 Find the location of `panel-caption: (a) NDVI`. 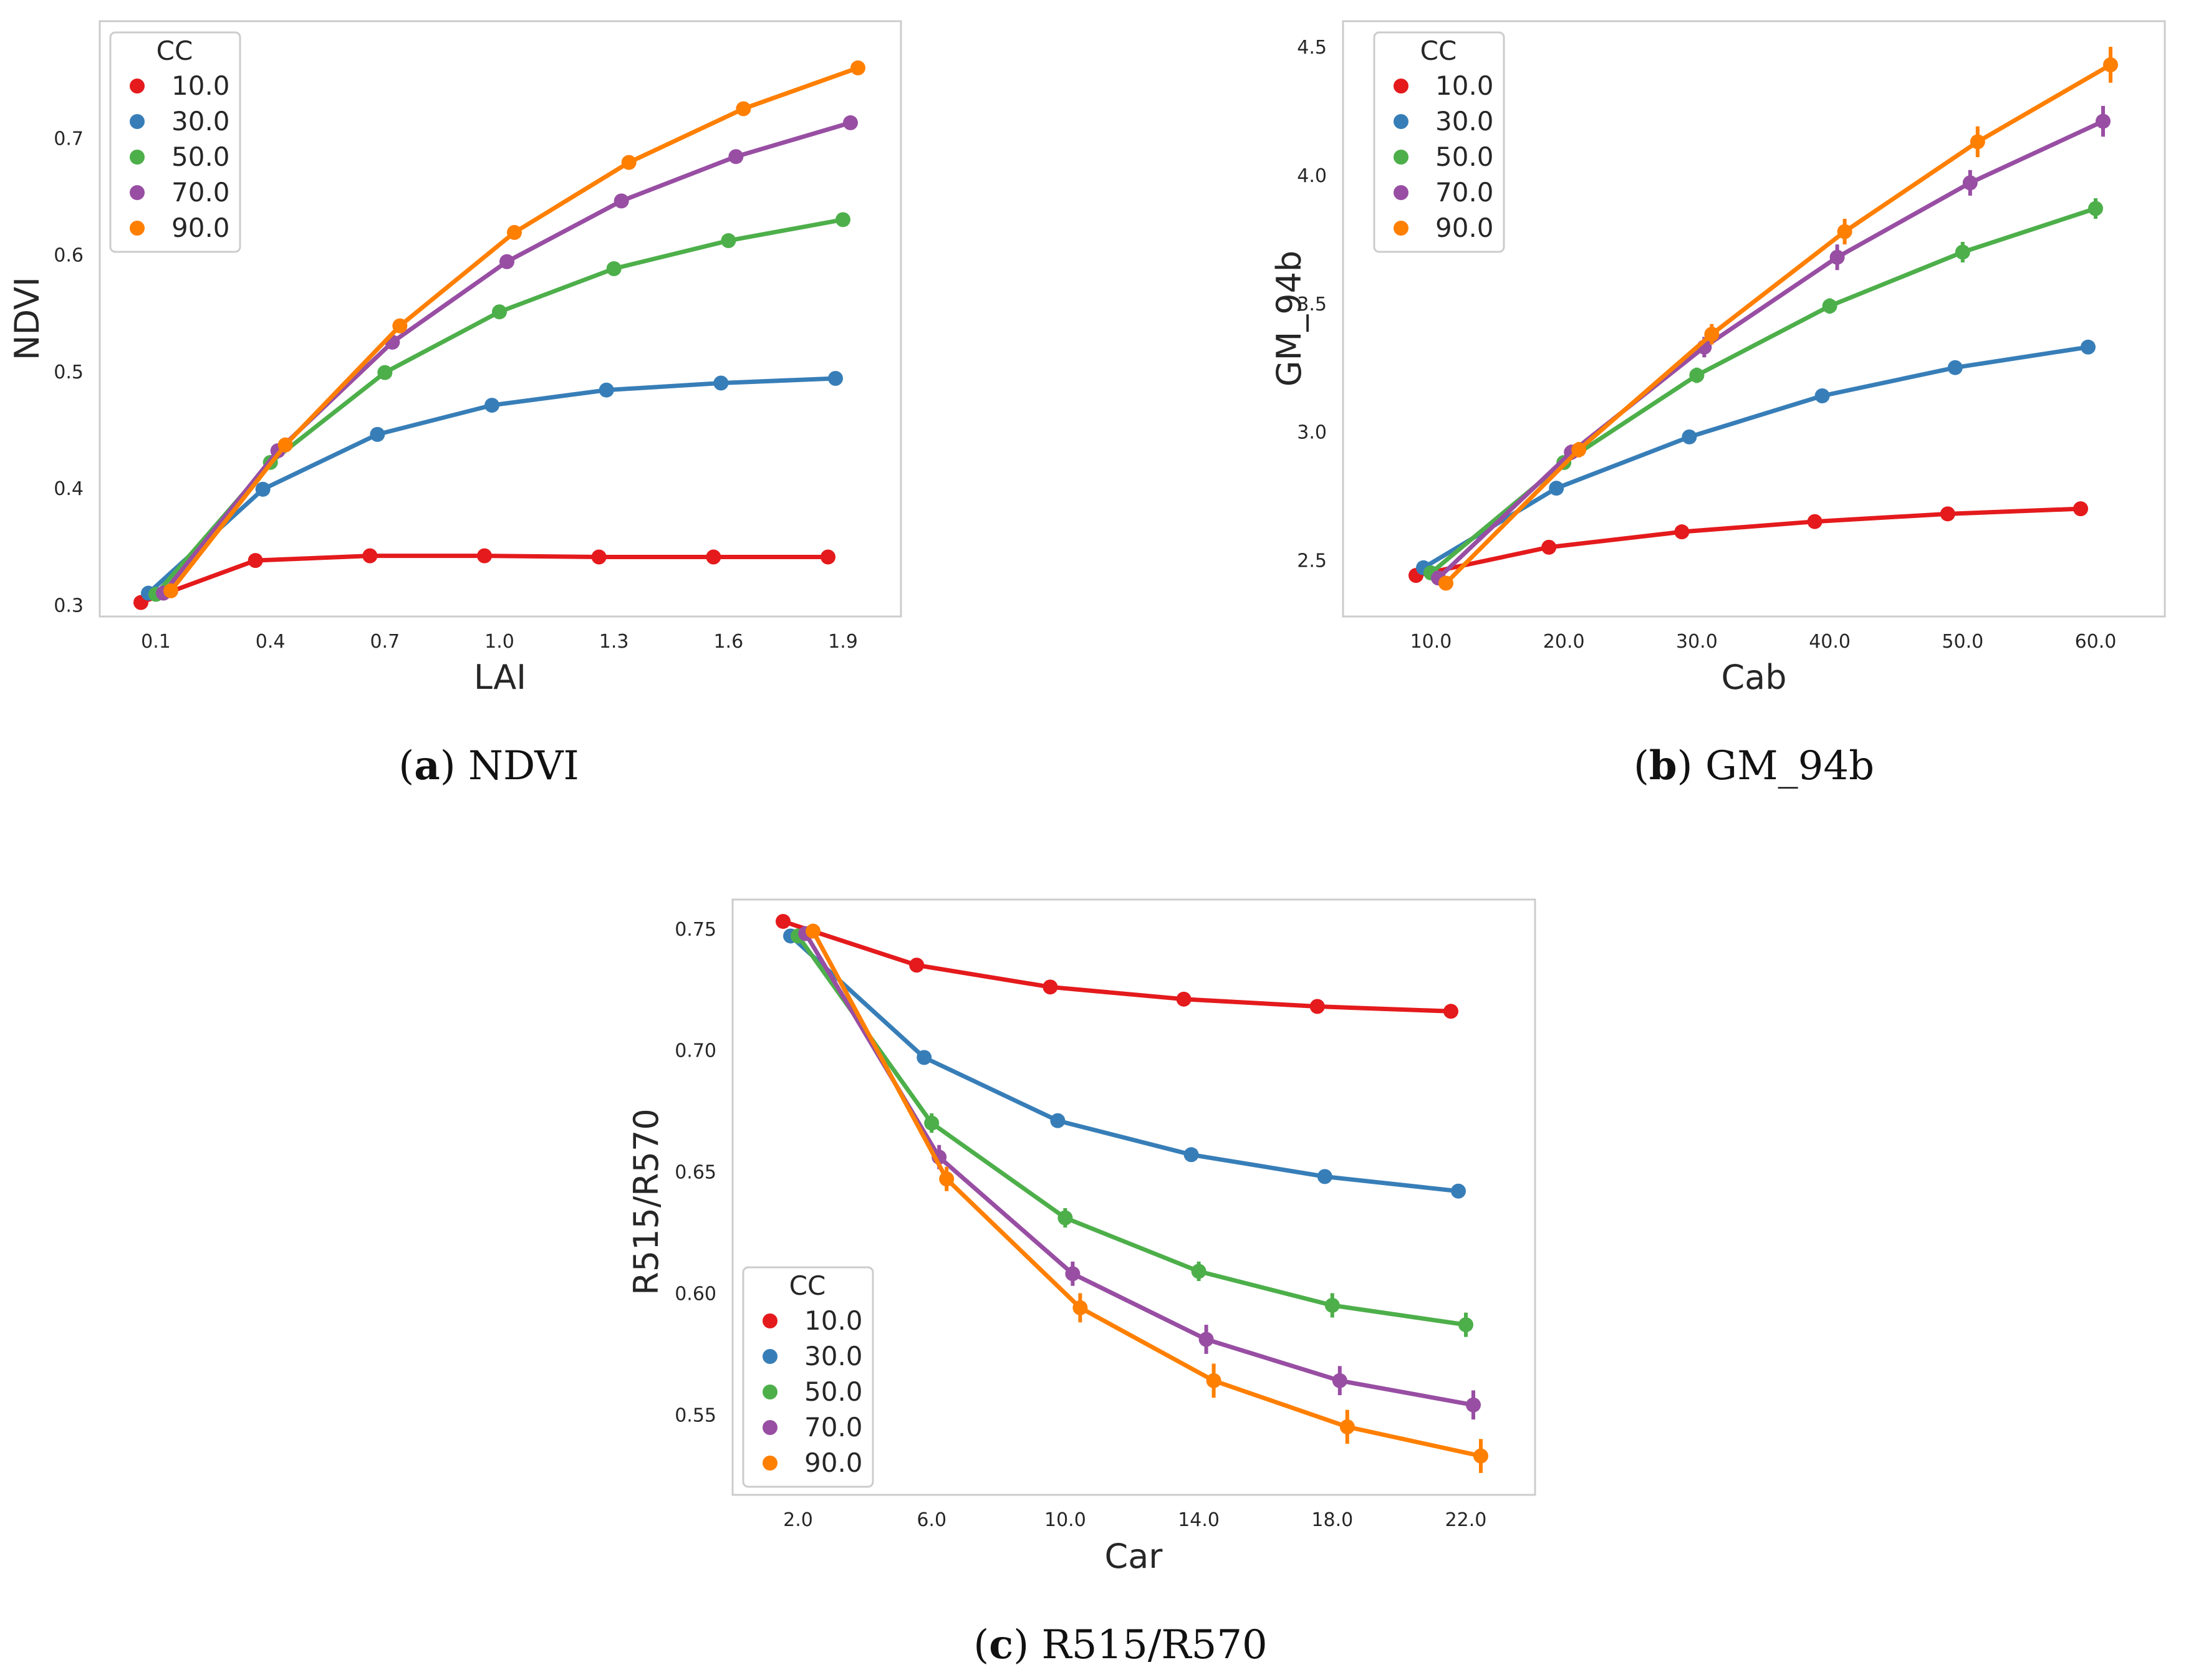

panel-caption: (a) NDVI is located at coordinates (488, 766).